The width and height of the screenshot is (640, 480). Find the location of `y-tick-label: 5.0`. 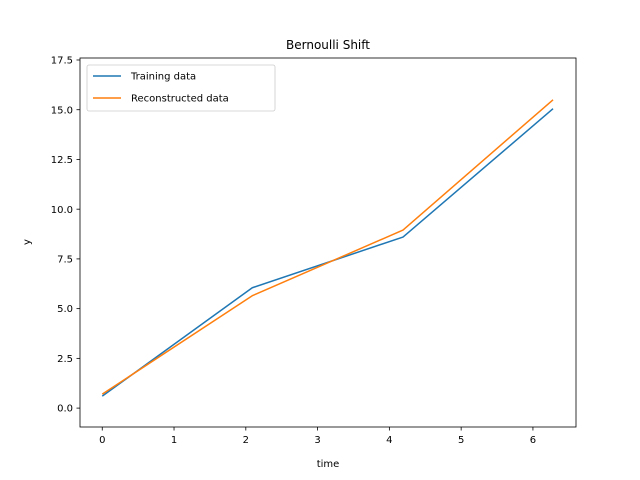

y-tick-label: 5.0 is located at coordinates (65, 309).